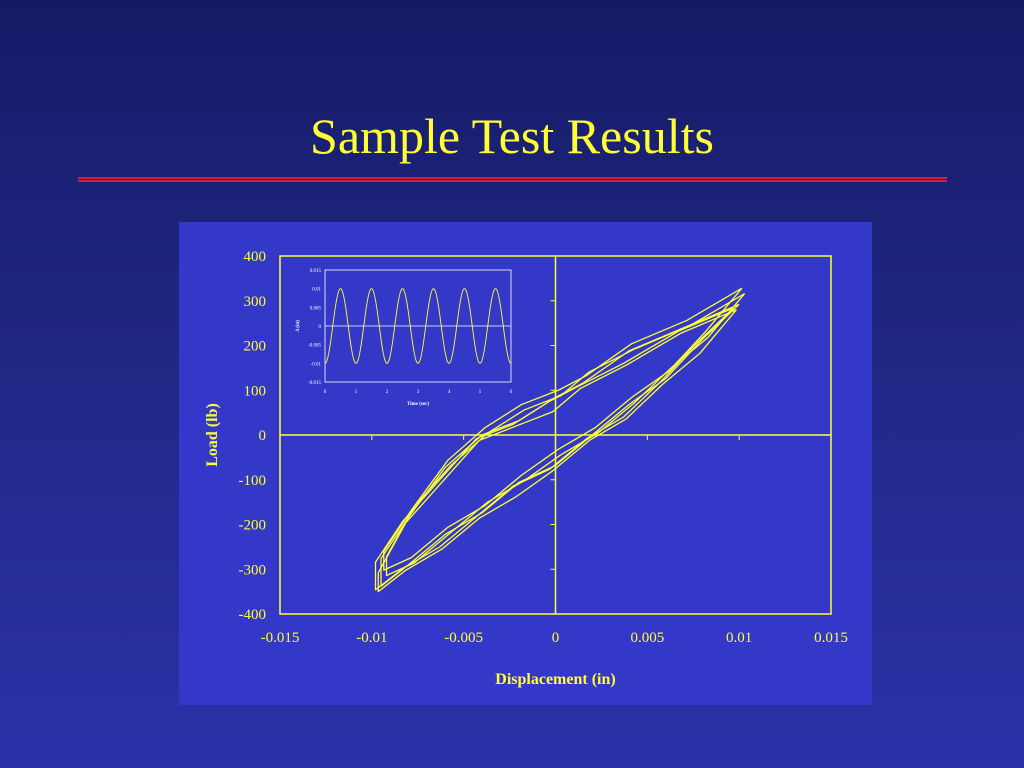 This screenshot has width=1024, height=768. What do you see at coordinates (463, 638) in the screenshot?
I see `x-tick-label: -0.005` at bounding box center [463, 638].